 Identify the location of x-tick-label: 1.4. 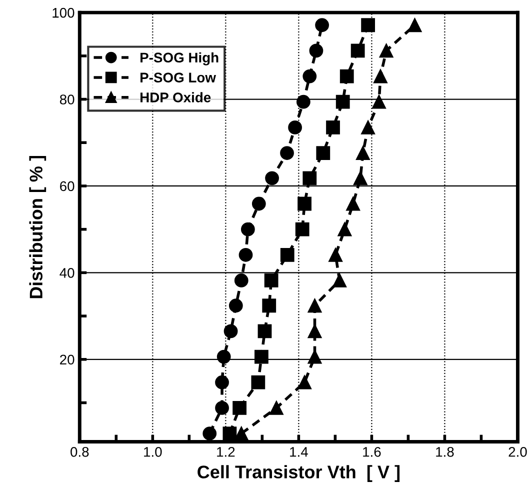
(299, 452).